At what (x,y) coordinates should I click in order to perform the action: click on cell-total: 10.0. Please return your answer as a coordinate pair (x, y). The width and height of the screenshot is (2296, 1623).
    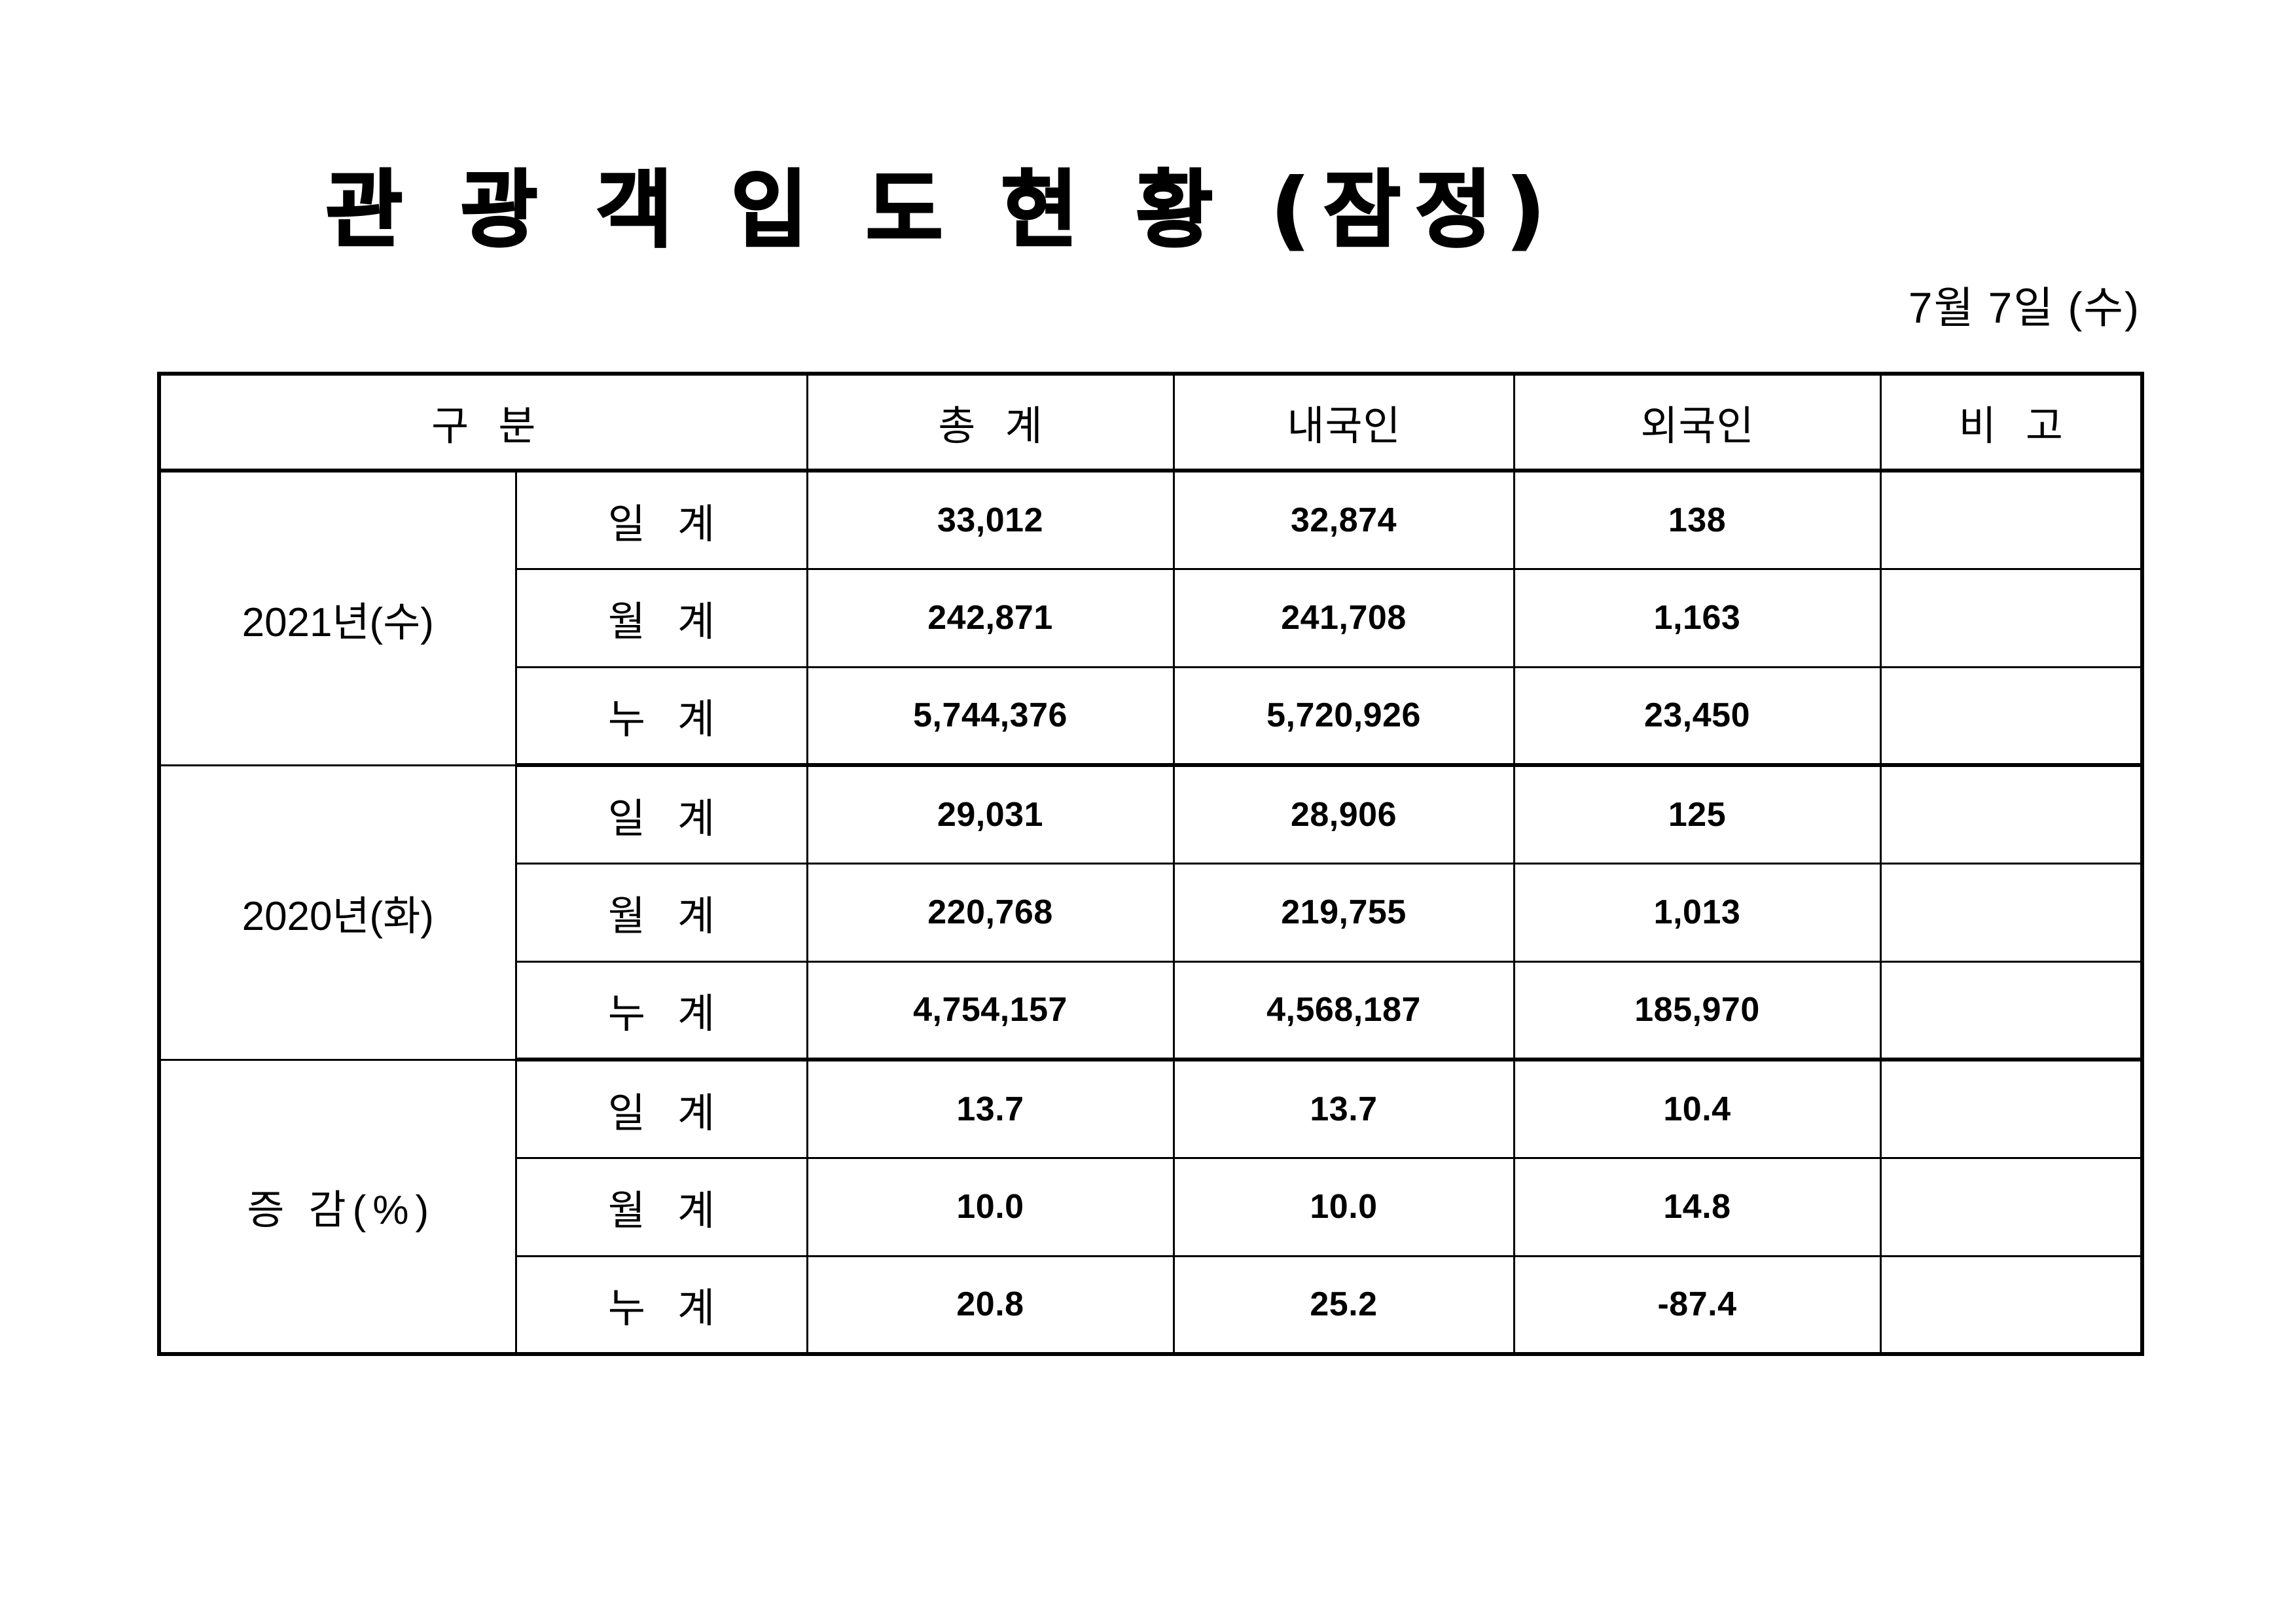
    Looking at the image, I should click on (990, 1206).